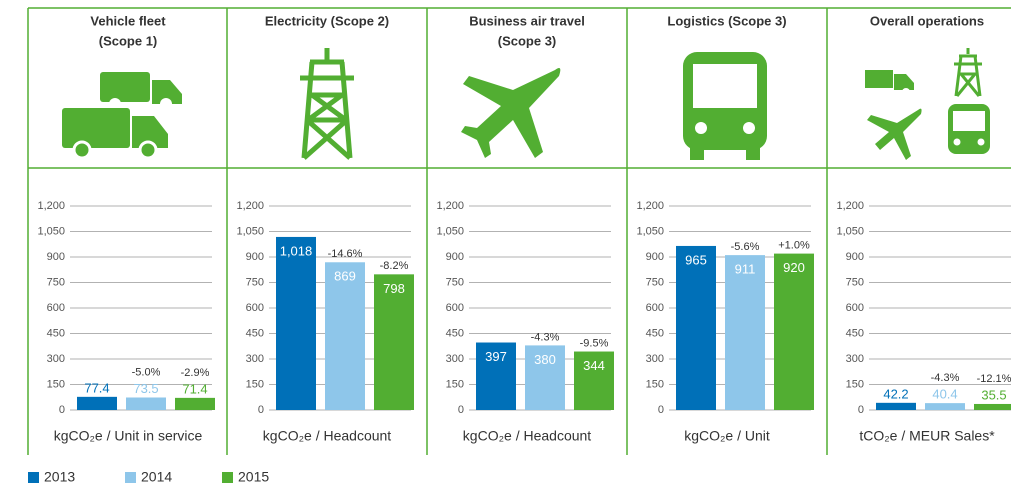  Describe the element at coordinates (194, 388) in the screenshot. I see `data-label: 71.4` at that location.